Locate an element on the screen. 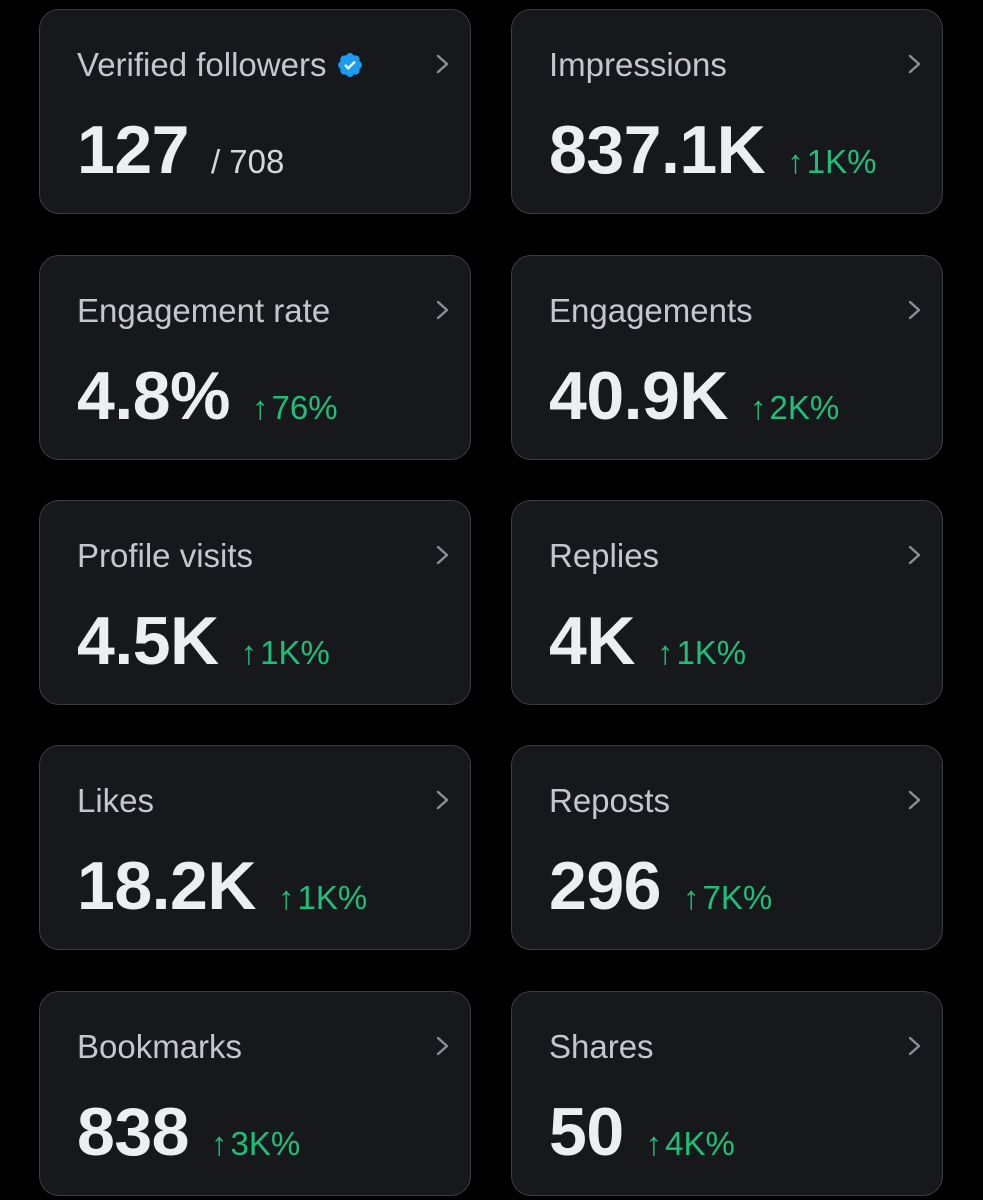  metric-row: 127 / 708 is located at coordinates (180, 150).